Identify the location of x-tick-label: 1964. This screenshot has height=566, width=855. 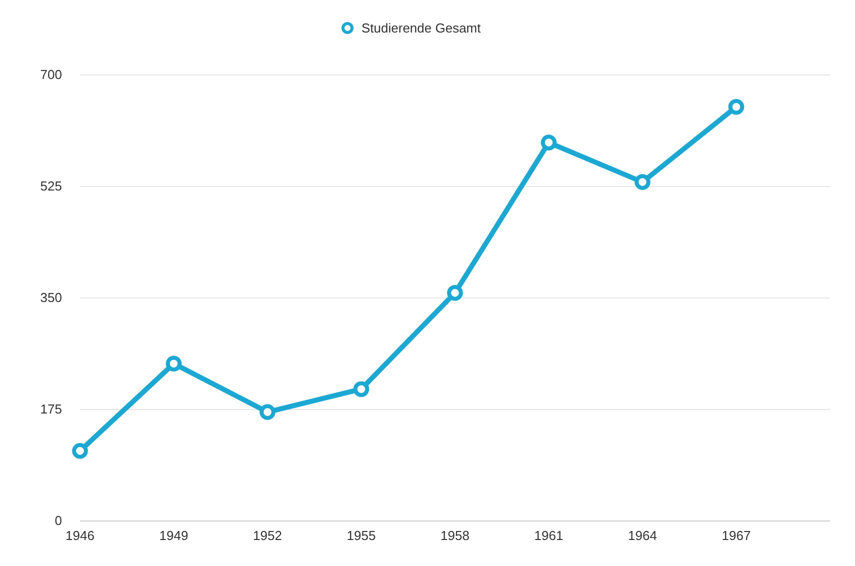
(642, 535).